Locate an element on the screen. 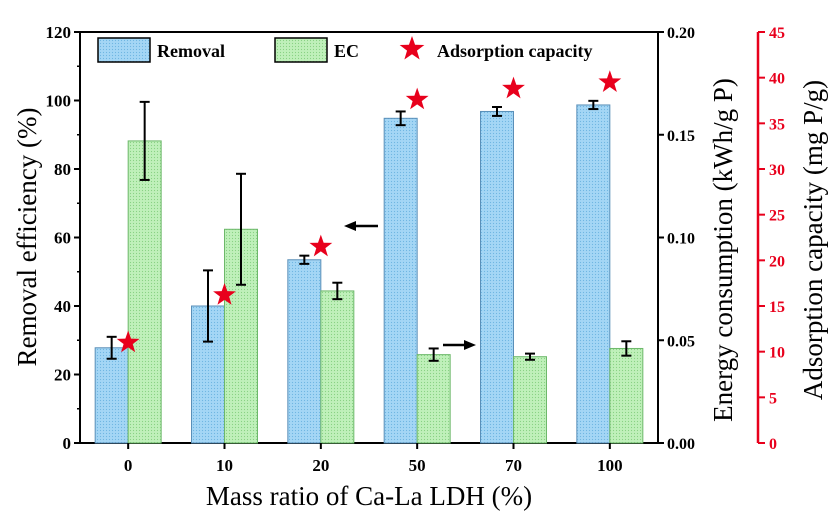 Image resolution: width=835 pixels, height=515 pixels. y-right2-axis-title: Adsorption capacity (mg P/g) is located at coordinates (813, 240).